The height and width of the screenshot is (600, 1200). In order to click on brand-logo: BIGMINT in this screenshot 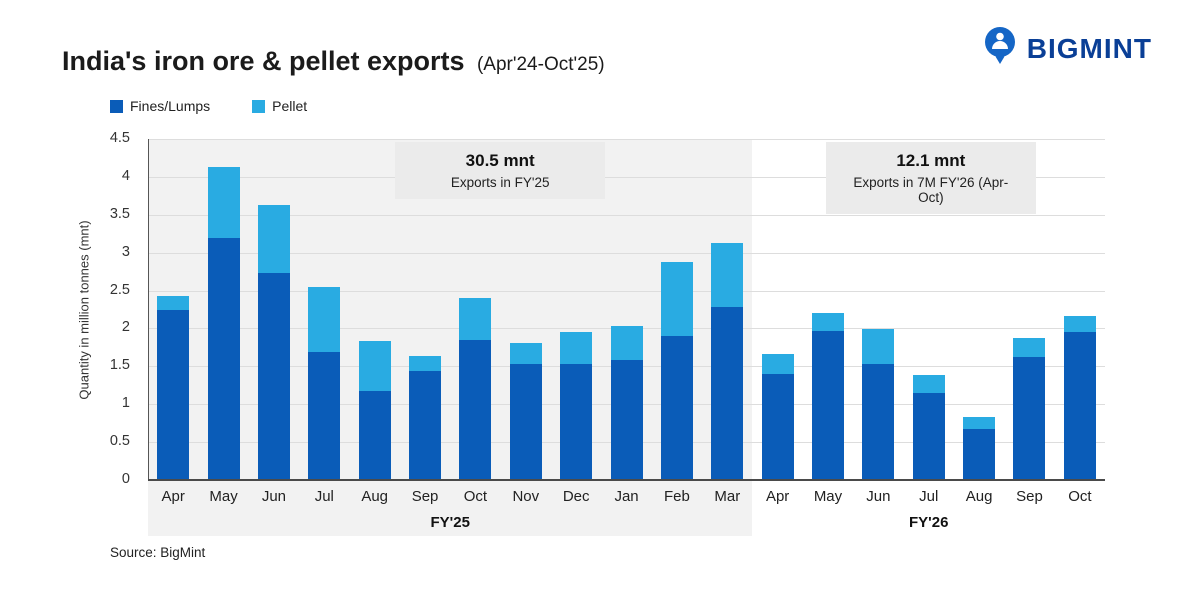, I will do `click(1067, 48)`.